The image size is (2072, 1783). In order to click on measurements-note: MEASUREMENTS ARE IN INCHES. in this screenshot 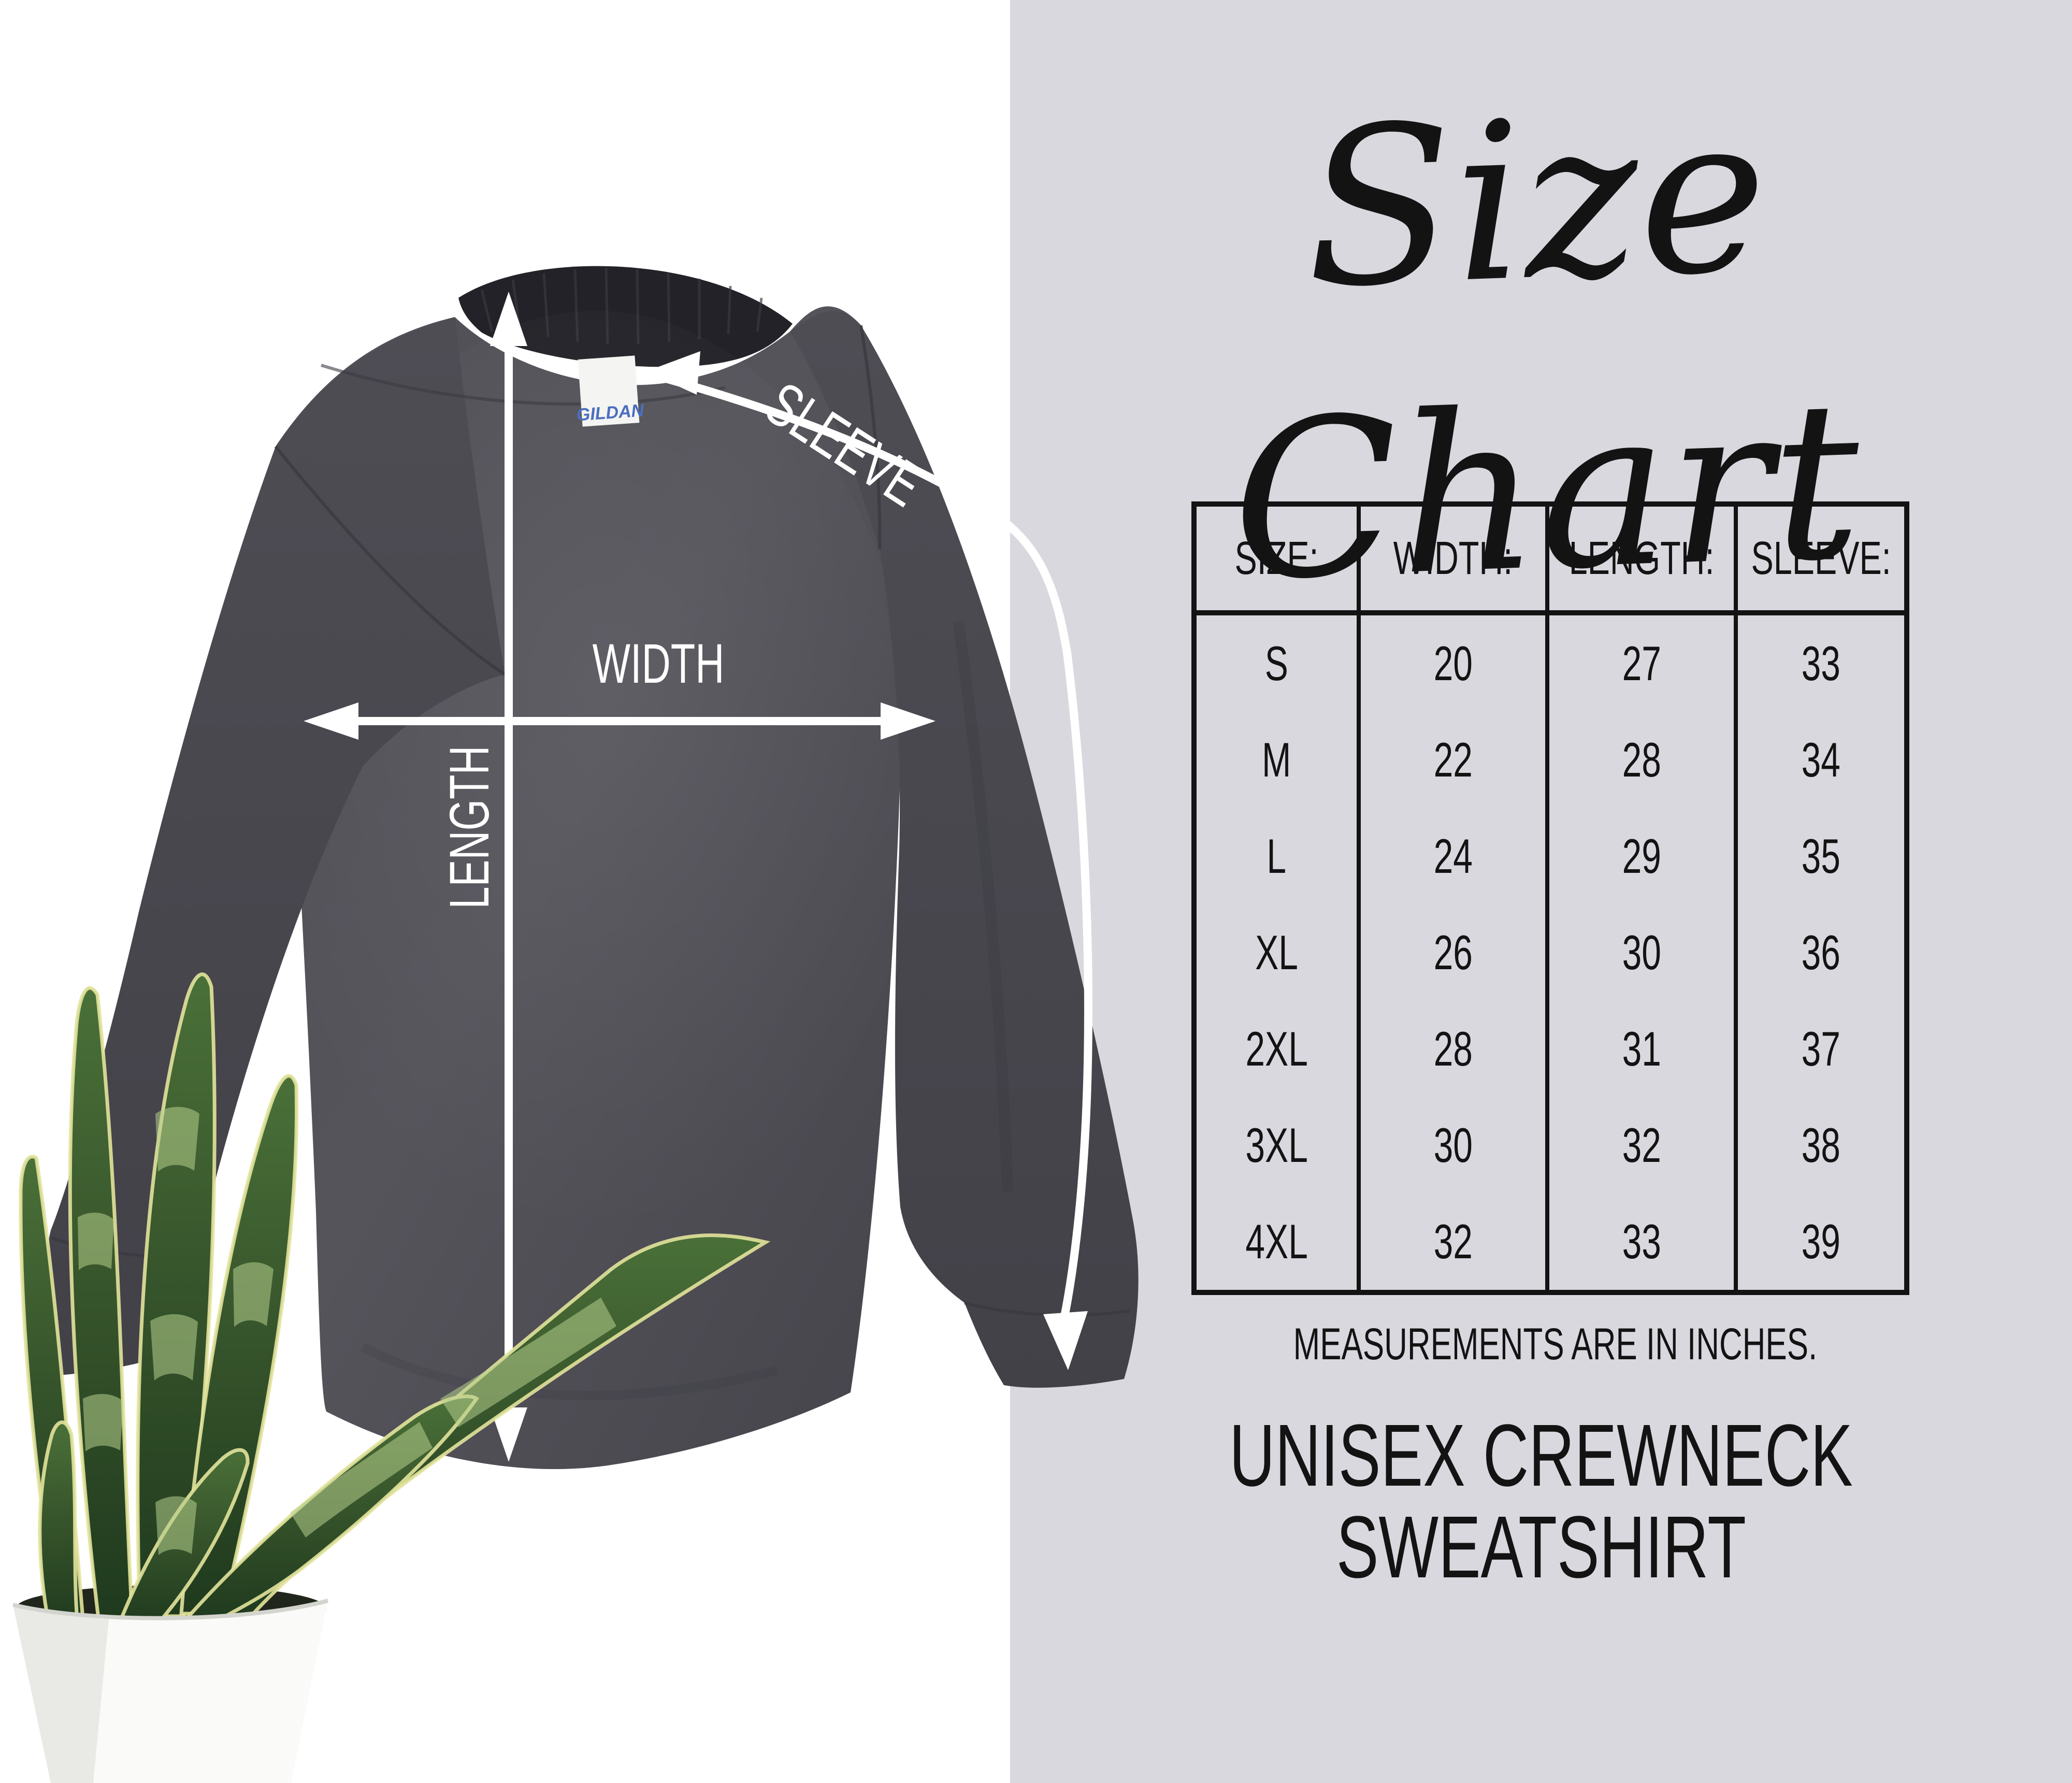, I will do `click(1550, 1344)`.